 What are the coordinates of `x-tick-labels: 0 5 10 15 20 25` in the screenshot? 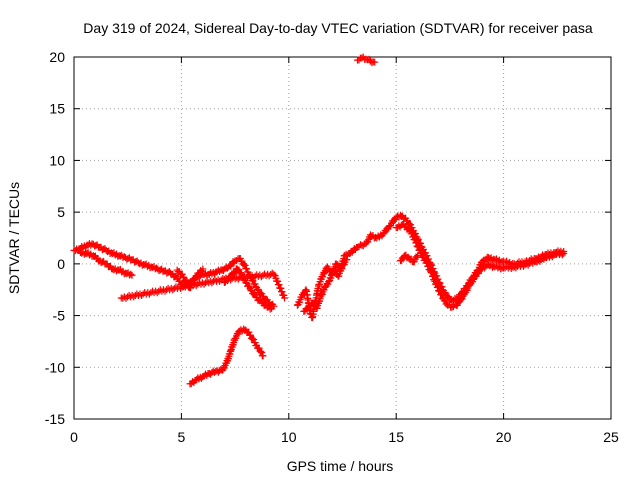 It's located at (344, 437).